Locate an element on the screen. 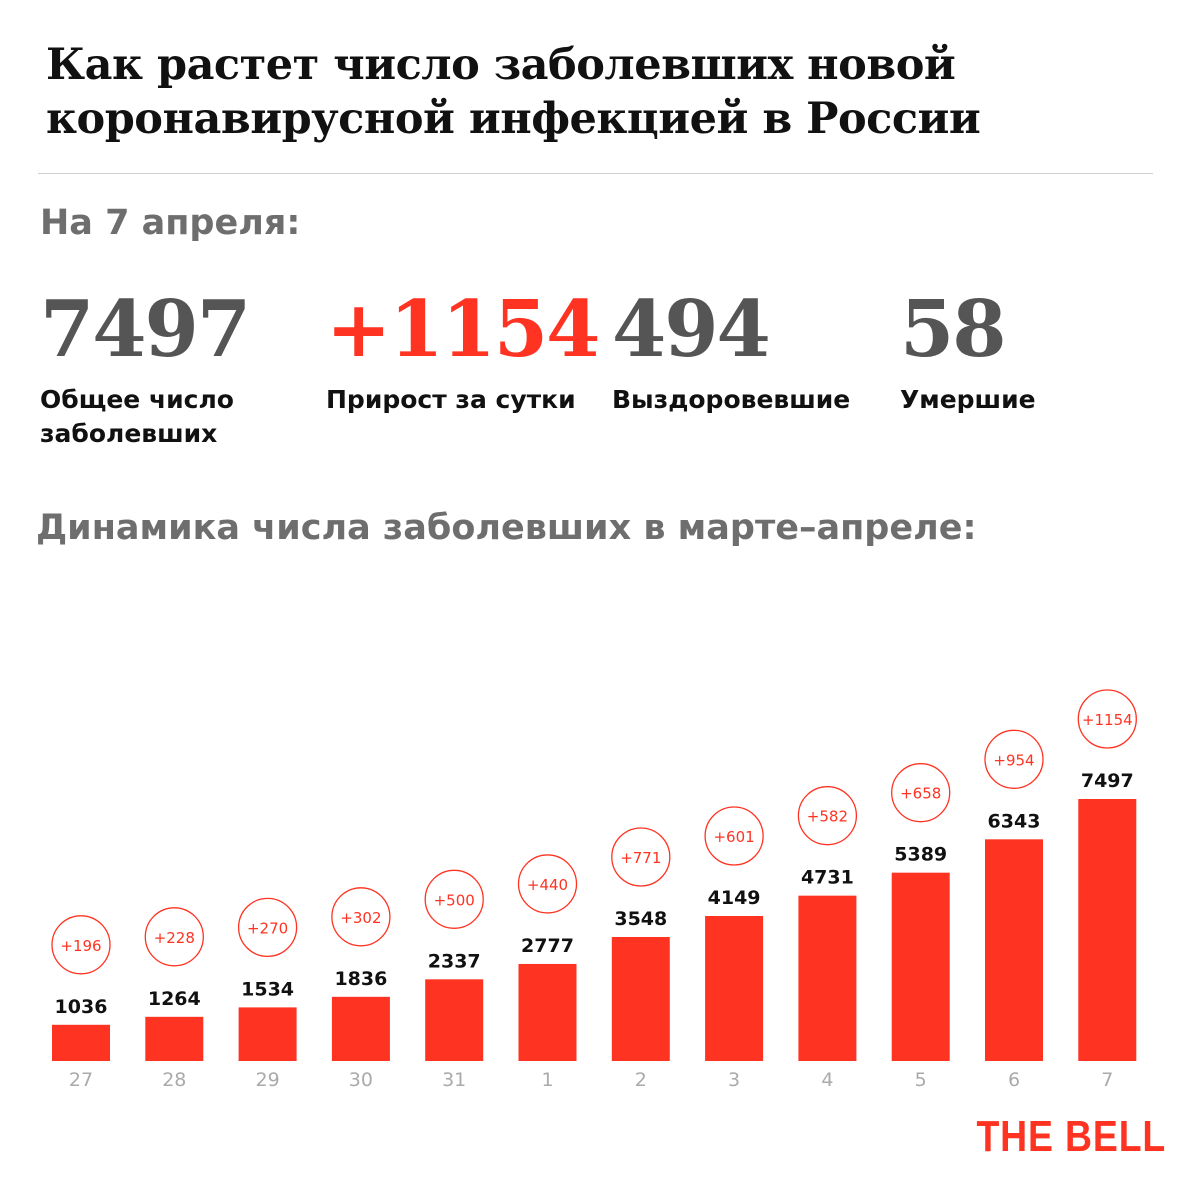 The image size is (1200, 1200). stat-value: 494 is located at coordinates (691, 329).